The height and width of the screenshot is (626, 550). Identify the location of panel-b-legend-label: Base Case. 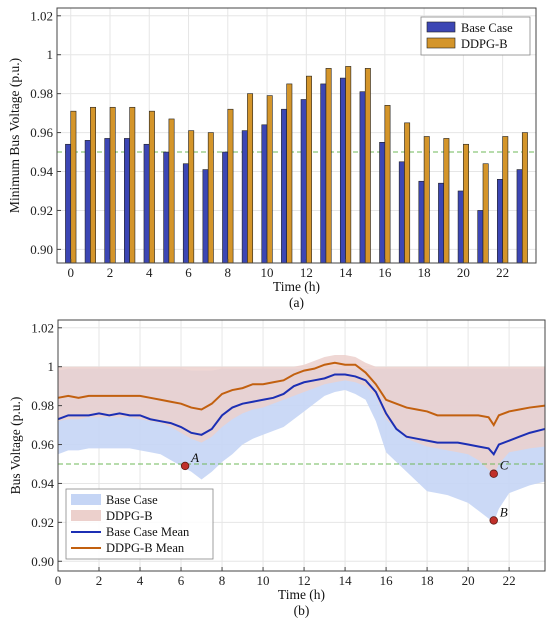
(132, 500).